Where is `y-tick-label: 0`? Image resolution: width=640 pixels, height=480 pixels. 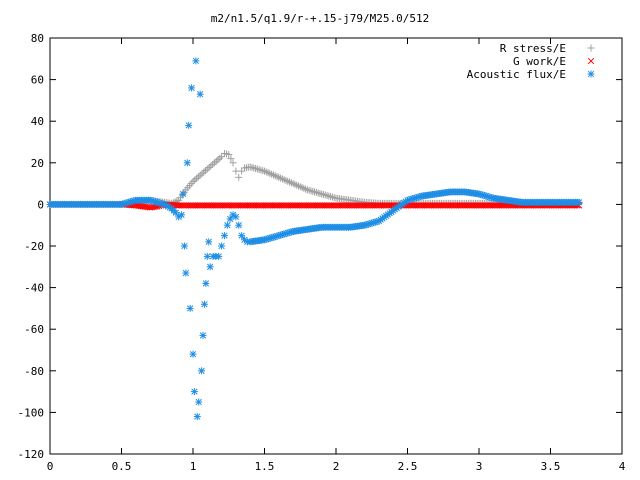
y-tick-label: 0 is located at coordinates (40, 204).